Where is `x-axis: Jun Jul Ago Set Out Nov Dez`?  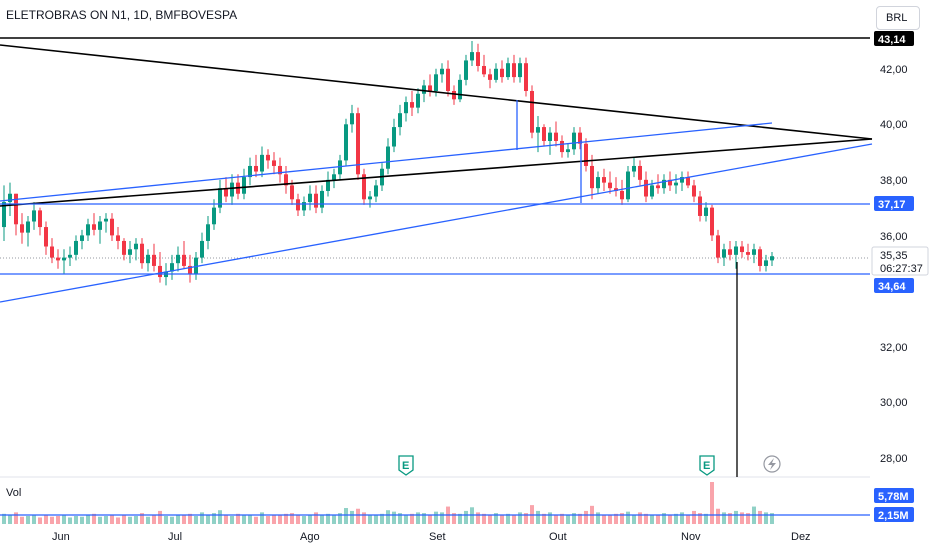
x-axis: Jun Jul Ago Set Out Nov Dez is located at coordinates (431, 537).